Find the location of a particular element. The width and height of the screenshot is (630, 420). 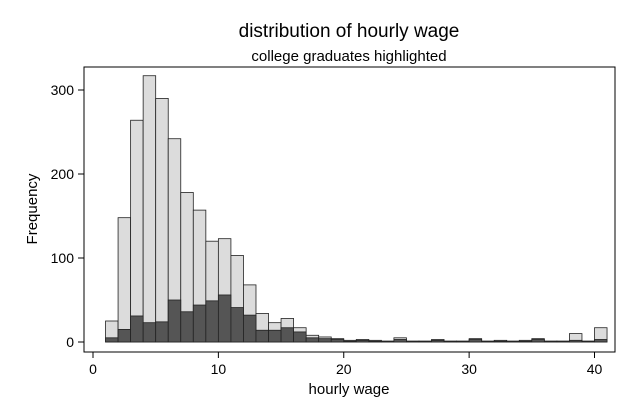

y-tick-label-3: 300 is located at coordinates (63, 90).